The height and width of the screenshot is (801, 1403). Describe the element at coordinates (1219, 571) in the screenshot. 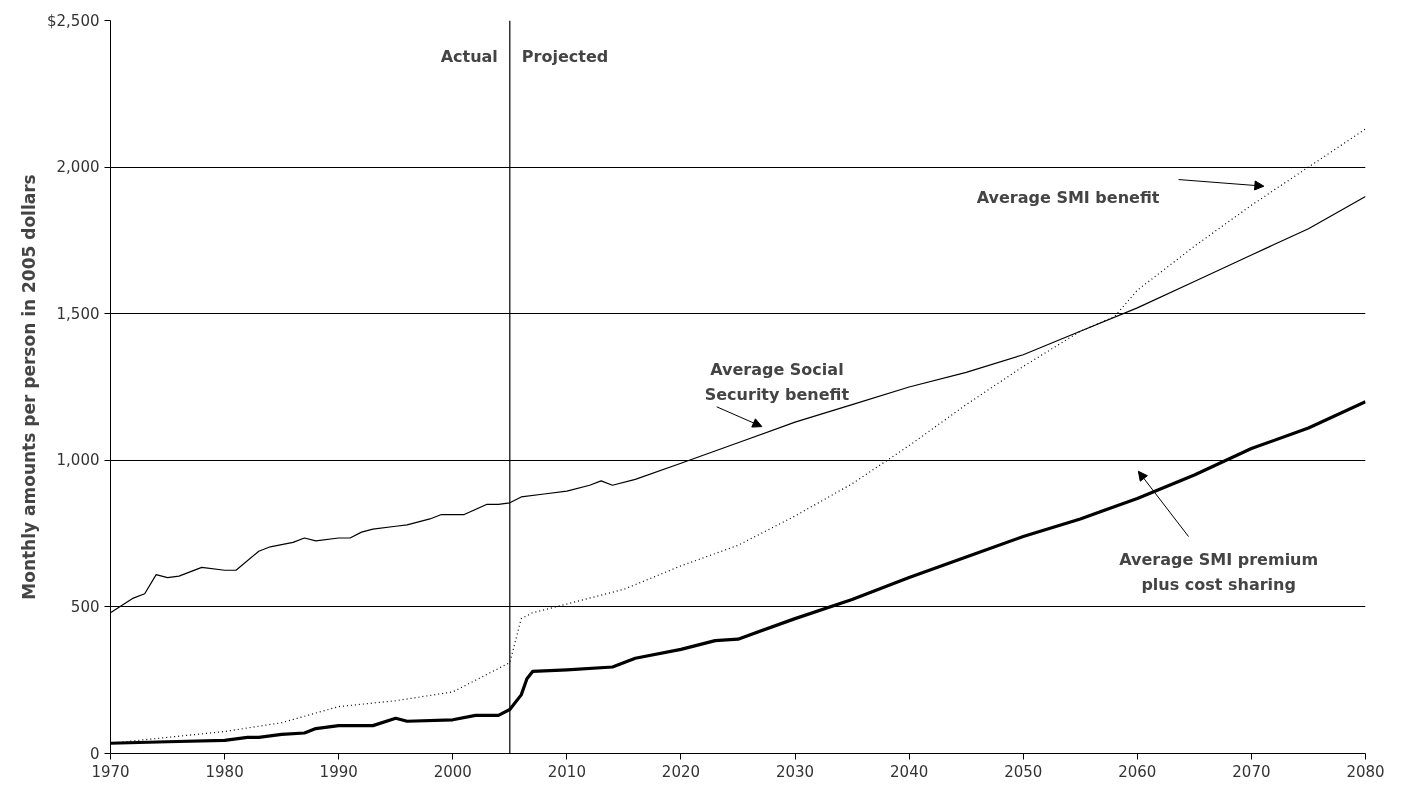

I see `annotation: Average SMI premium plus cost sharing` at that location.